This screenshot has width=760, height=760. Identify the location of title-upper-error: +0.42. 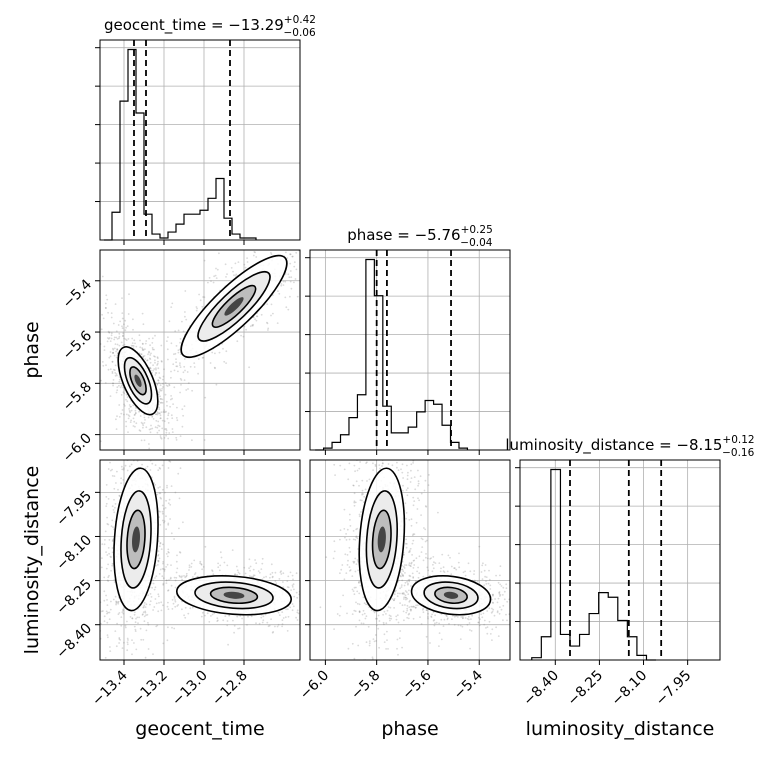
(300, 20).